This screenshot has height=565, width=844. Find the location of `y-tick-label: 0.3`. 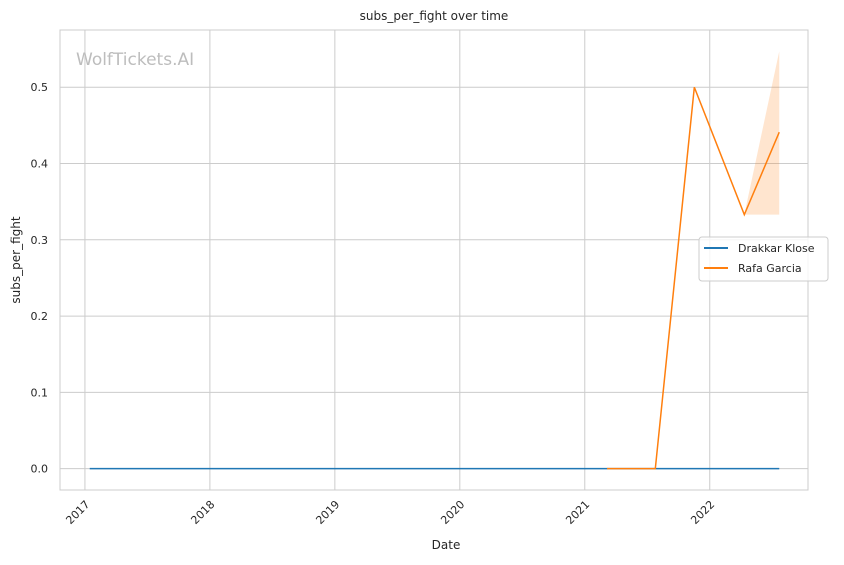

y-tick-label: 0.3 is located at coordinates (40, 240).